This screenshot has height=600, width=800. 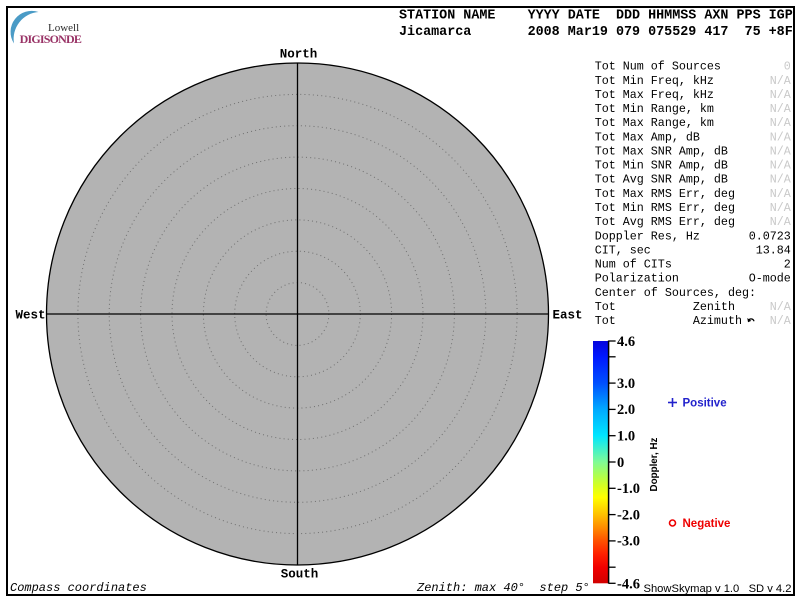 What do you see at coordinates (675, 293) in the screenshot?
I see `svg-text: Center of Sources, deg:` at bounding box center [675, 293].